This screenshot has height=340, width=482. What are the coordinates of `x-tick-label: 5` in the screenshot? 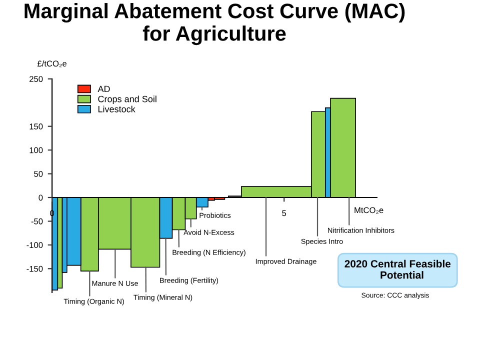 It's located at (284, 213).